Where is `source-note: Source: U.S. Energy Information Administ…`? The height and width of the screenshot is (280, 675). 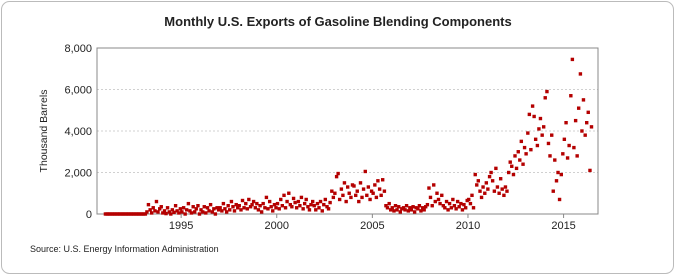
source-note: Source: U.S. Energy Information Administ… is located at coordinates (124, 249).